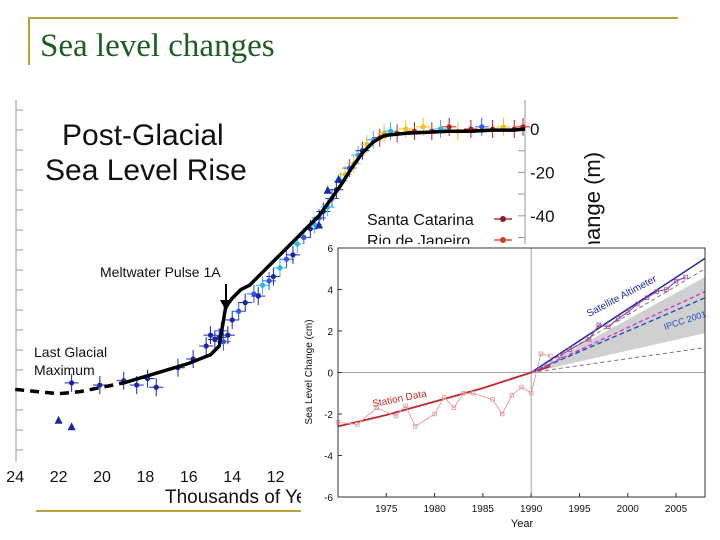 Image resolution: width=720 pixels, height=540 pixels. I want to click on top-decoration-line, so click(353, 18).